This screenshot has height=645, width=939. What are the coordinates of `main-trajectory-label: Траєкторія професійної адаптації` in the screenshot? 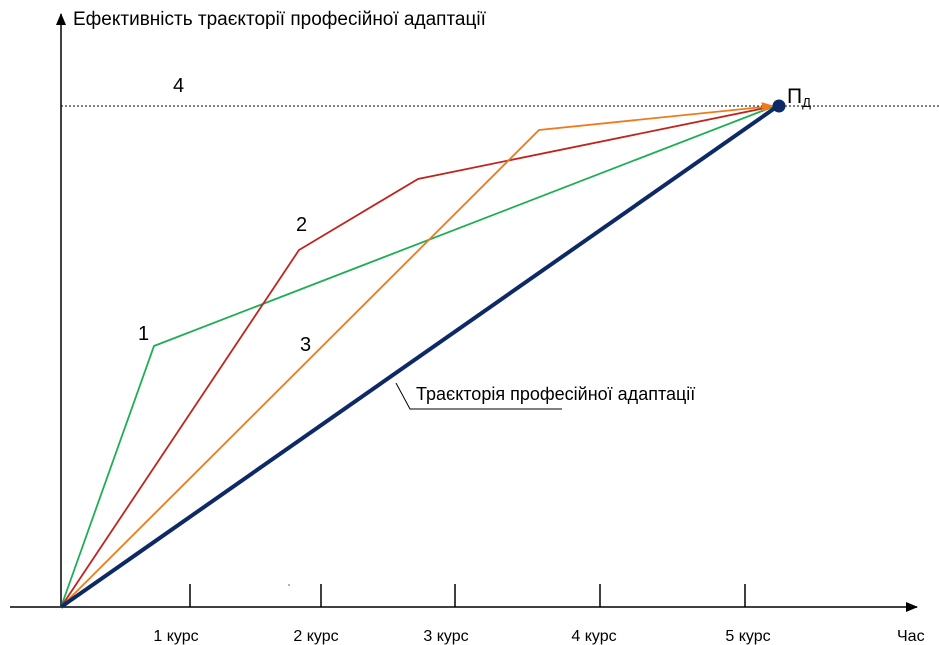 It's located at (555, 394).